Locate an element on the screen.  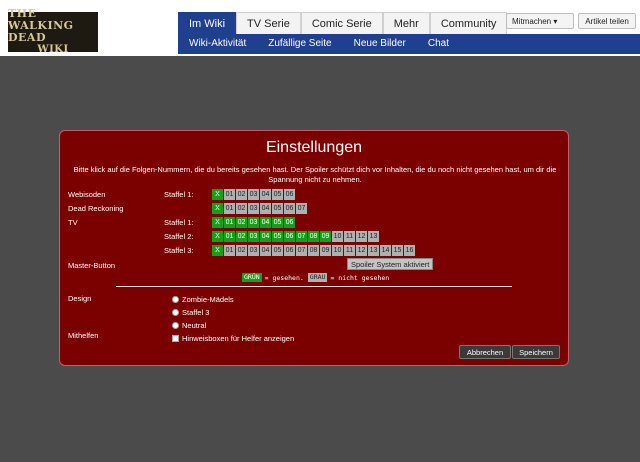
label-tv-staffel3: Staffel 3: is located at coordinates (179, 250).